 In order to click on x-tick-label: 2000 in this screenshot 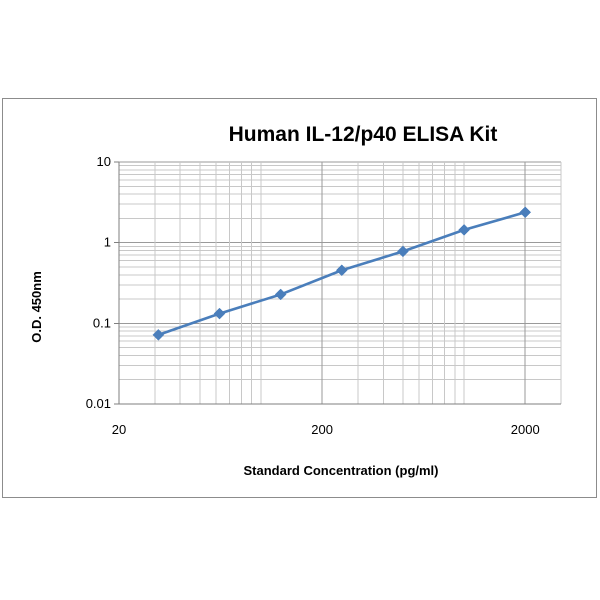, I will do `click(525, 429)`.